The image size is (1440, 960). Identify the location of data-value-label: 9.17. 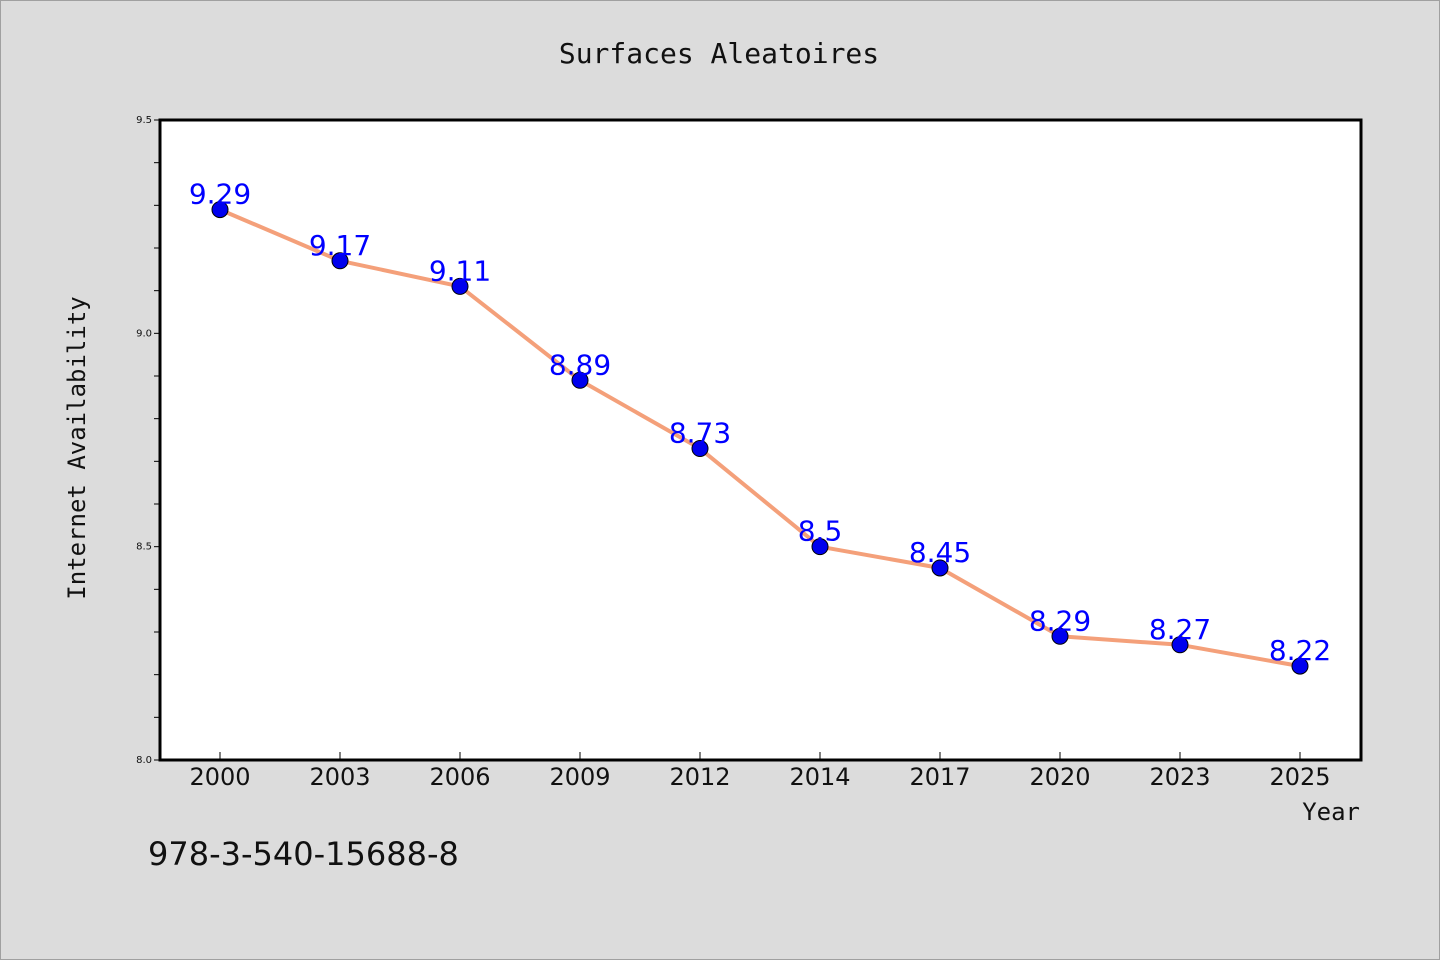
(340, 245).